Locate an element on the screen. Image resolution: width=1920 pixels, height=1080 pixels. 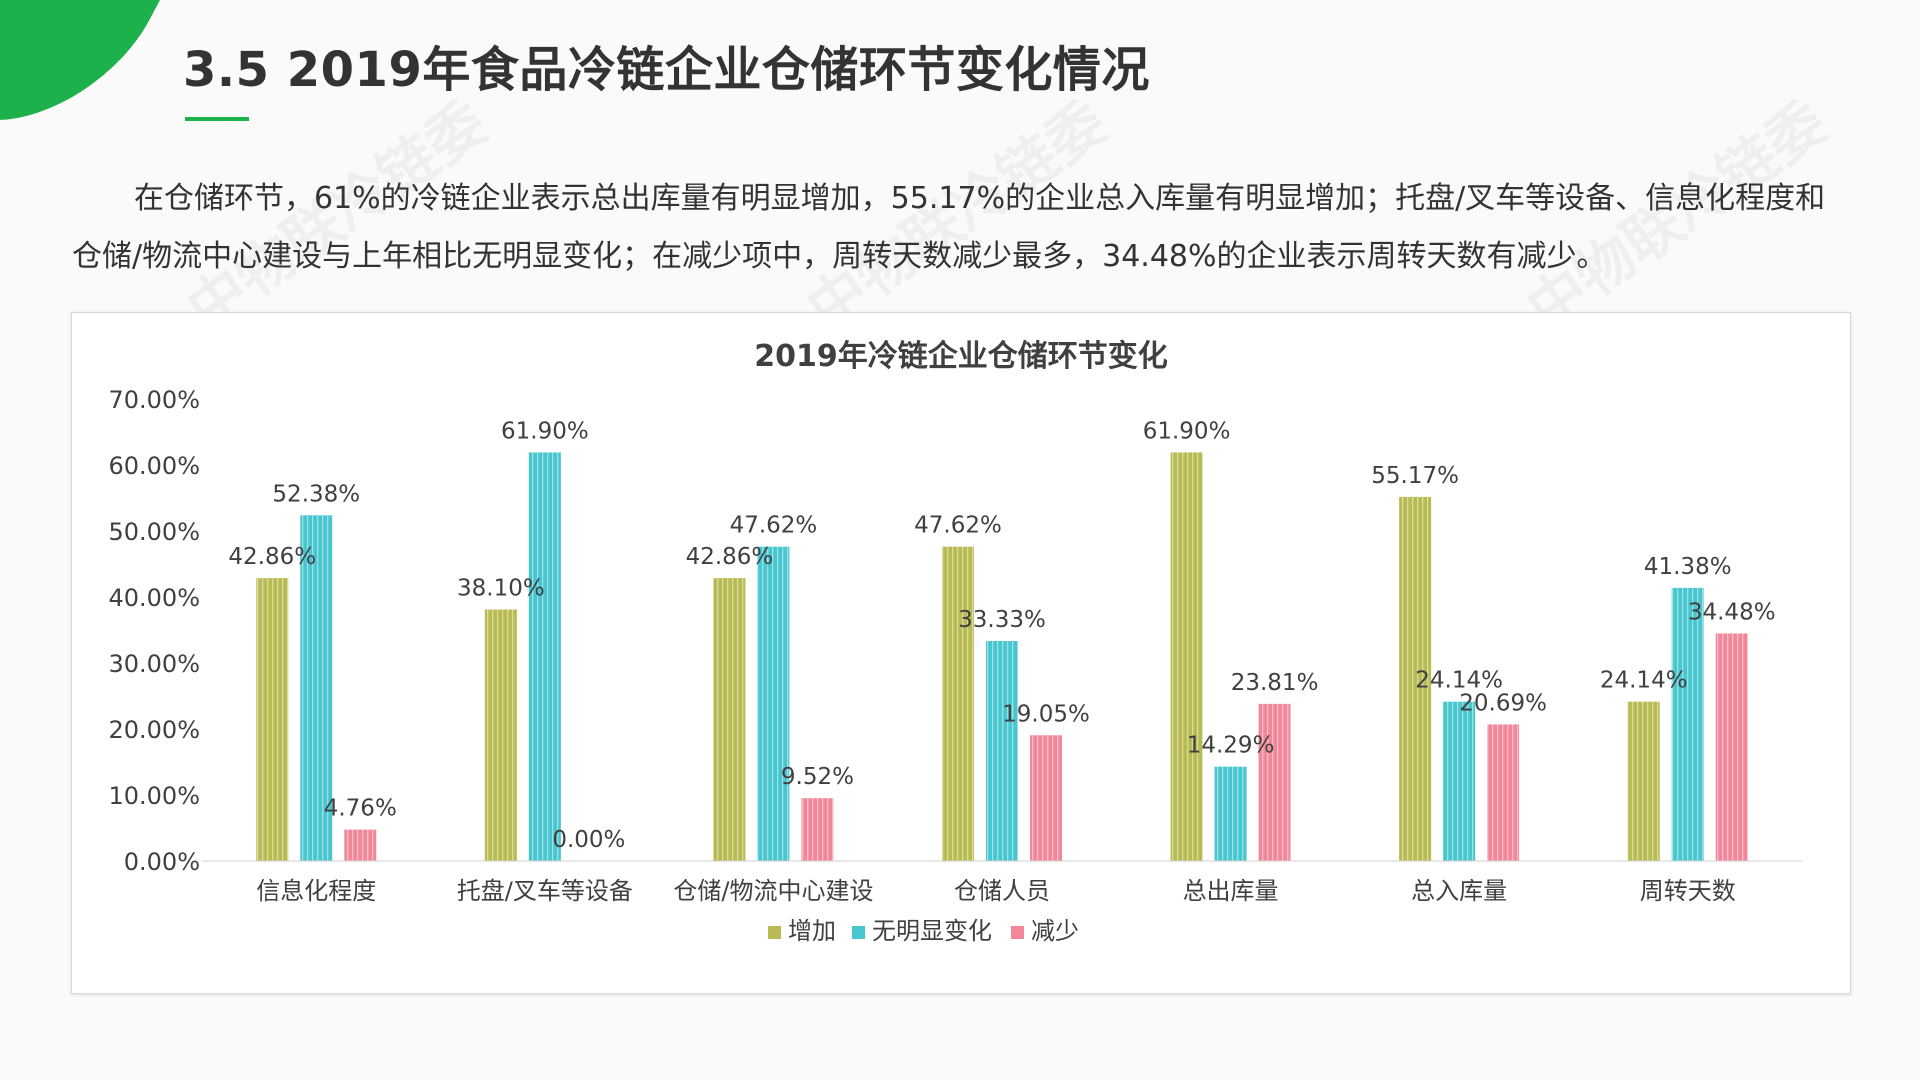
page-title: 3.5 2019年食品冷链企业仓储环节变化情况 is located at coordinates (666, 70).